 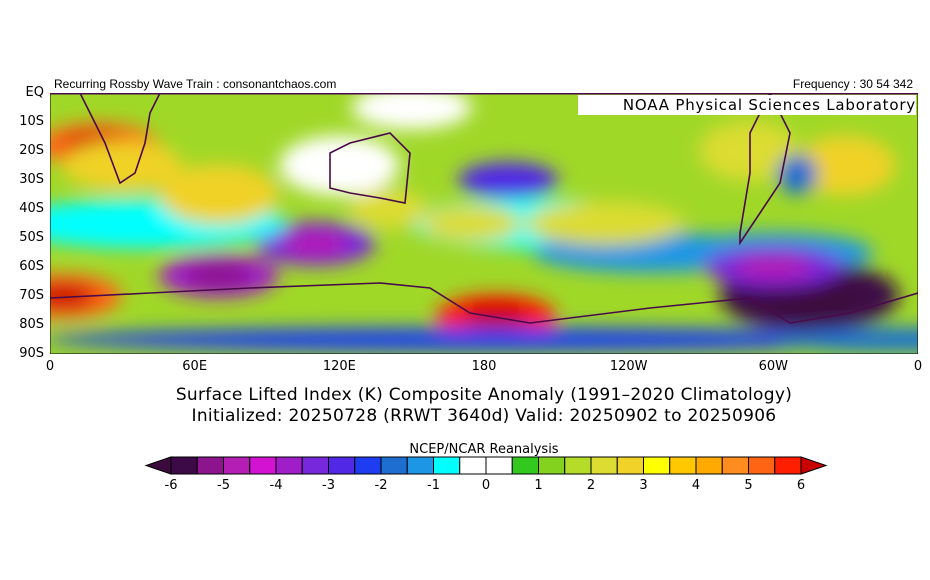 What do you see at coordinates (31, 324) in the screenshot?
I see `lat-tick-label: 80S` at bounding box center [31, 324].